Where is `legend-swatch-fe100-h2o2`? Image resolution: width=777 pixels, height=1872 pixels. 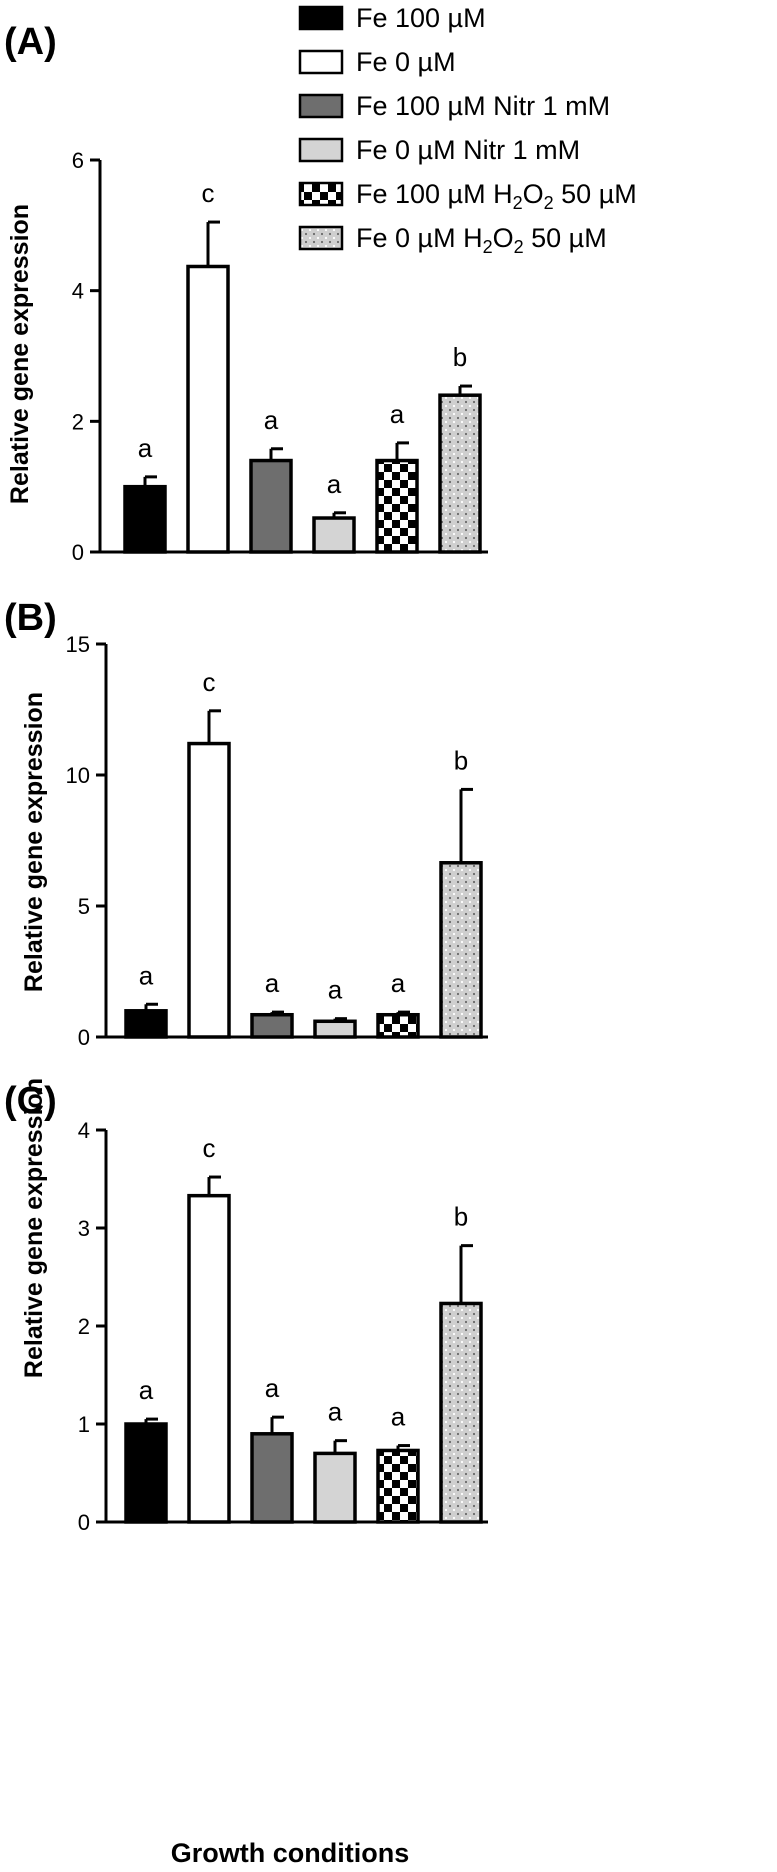 legend-swatch-fe100-h2o2 is located at coordinates (321, 194).